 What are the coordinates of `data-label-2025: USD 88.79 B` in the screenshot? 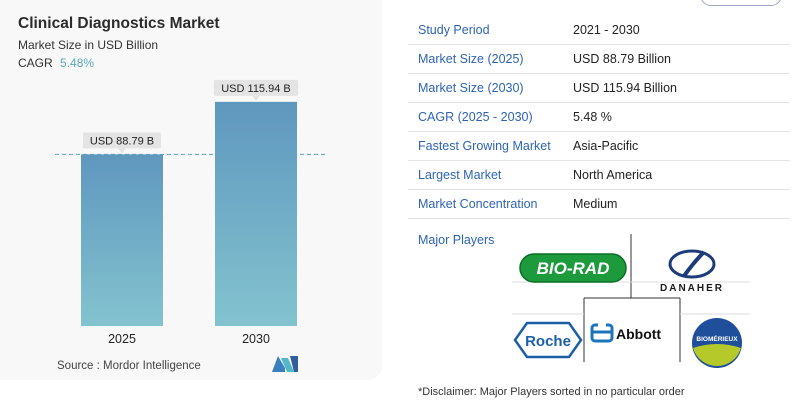 It's located at (122, 143).